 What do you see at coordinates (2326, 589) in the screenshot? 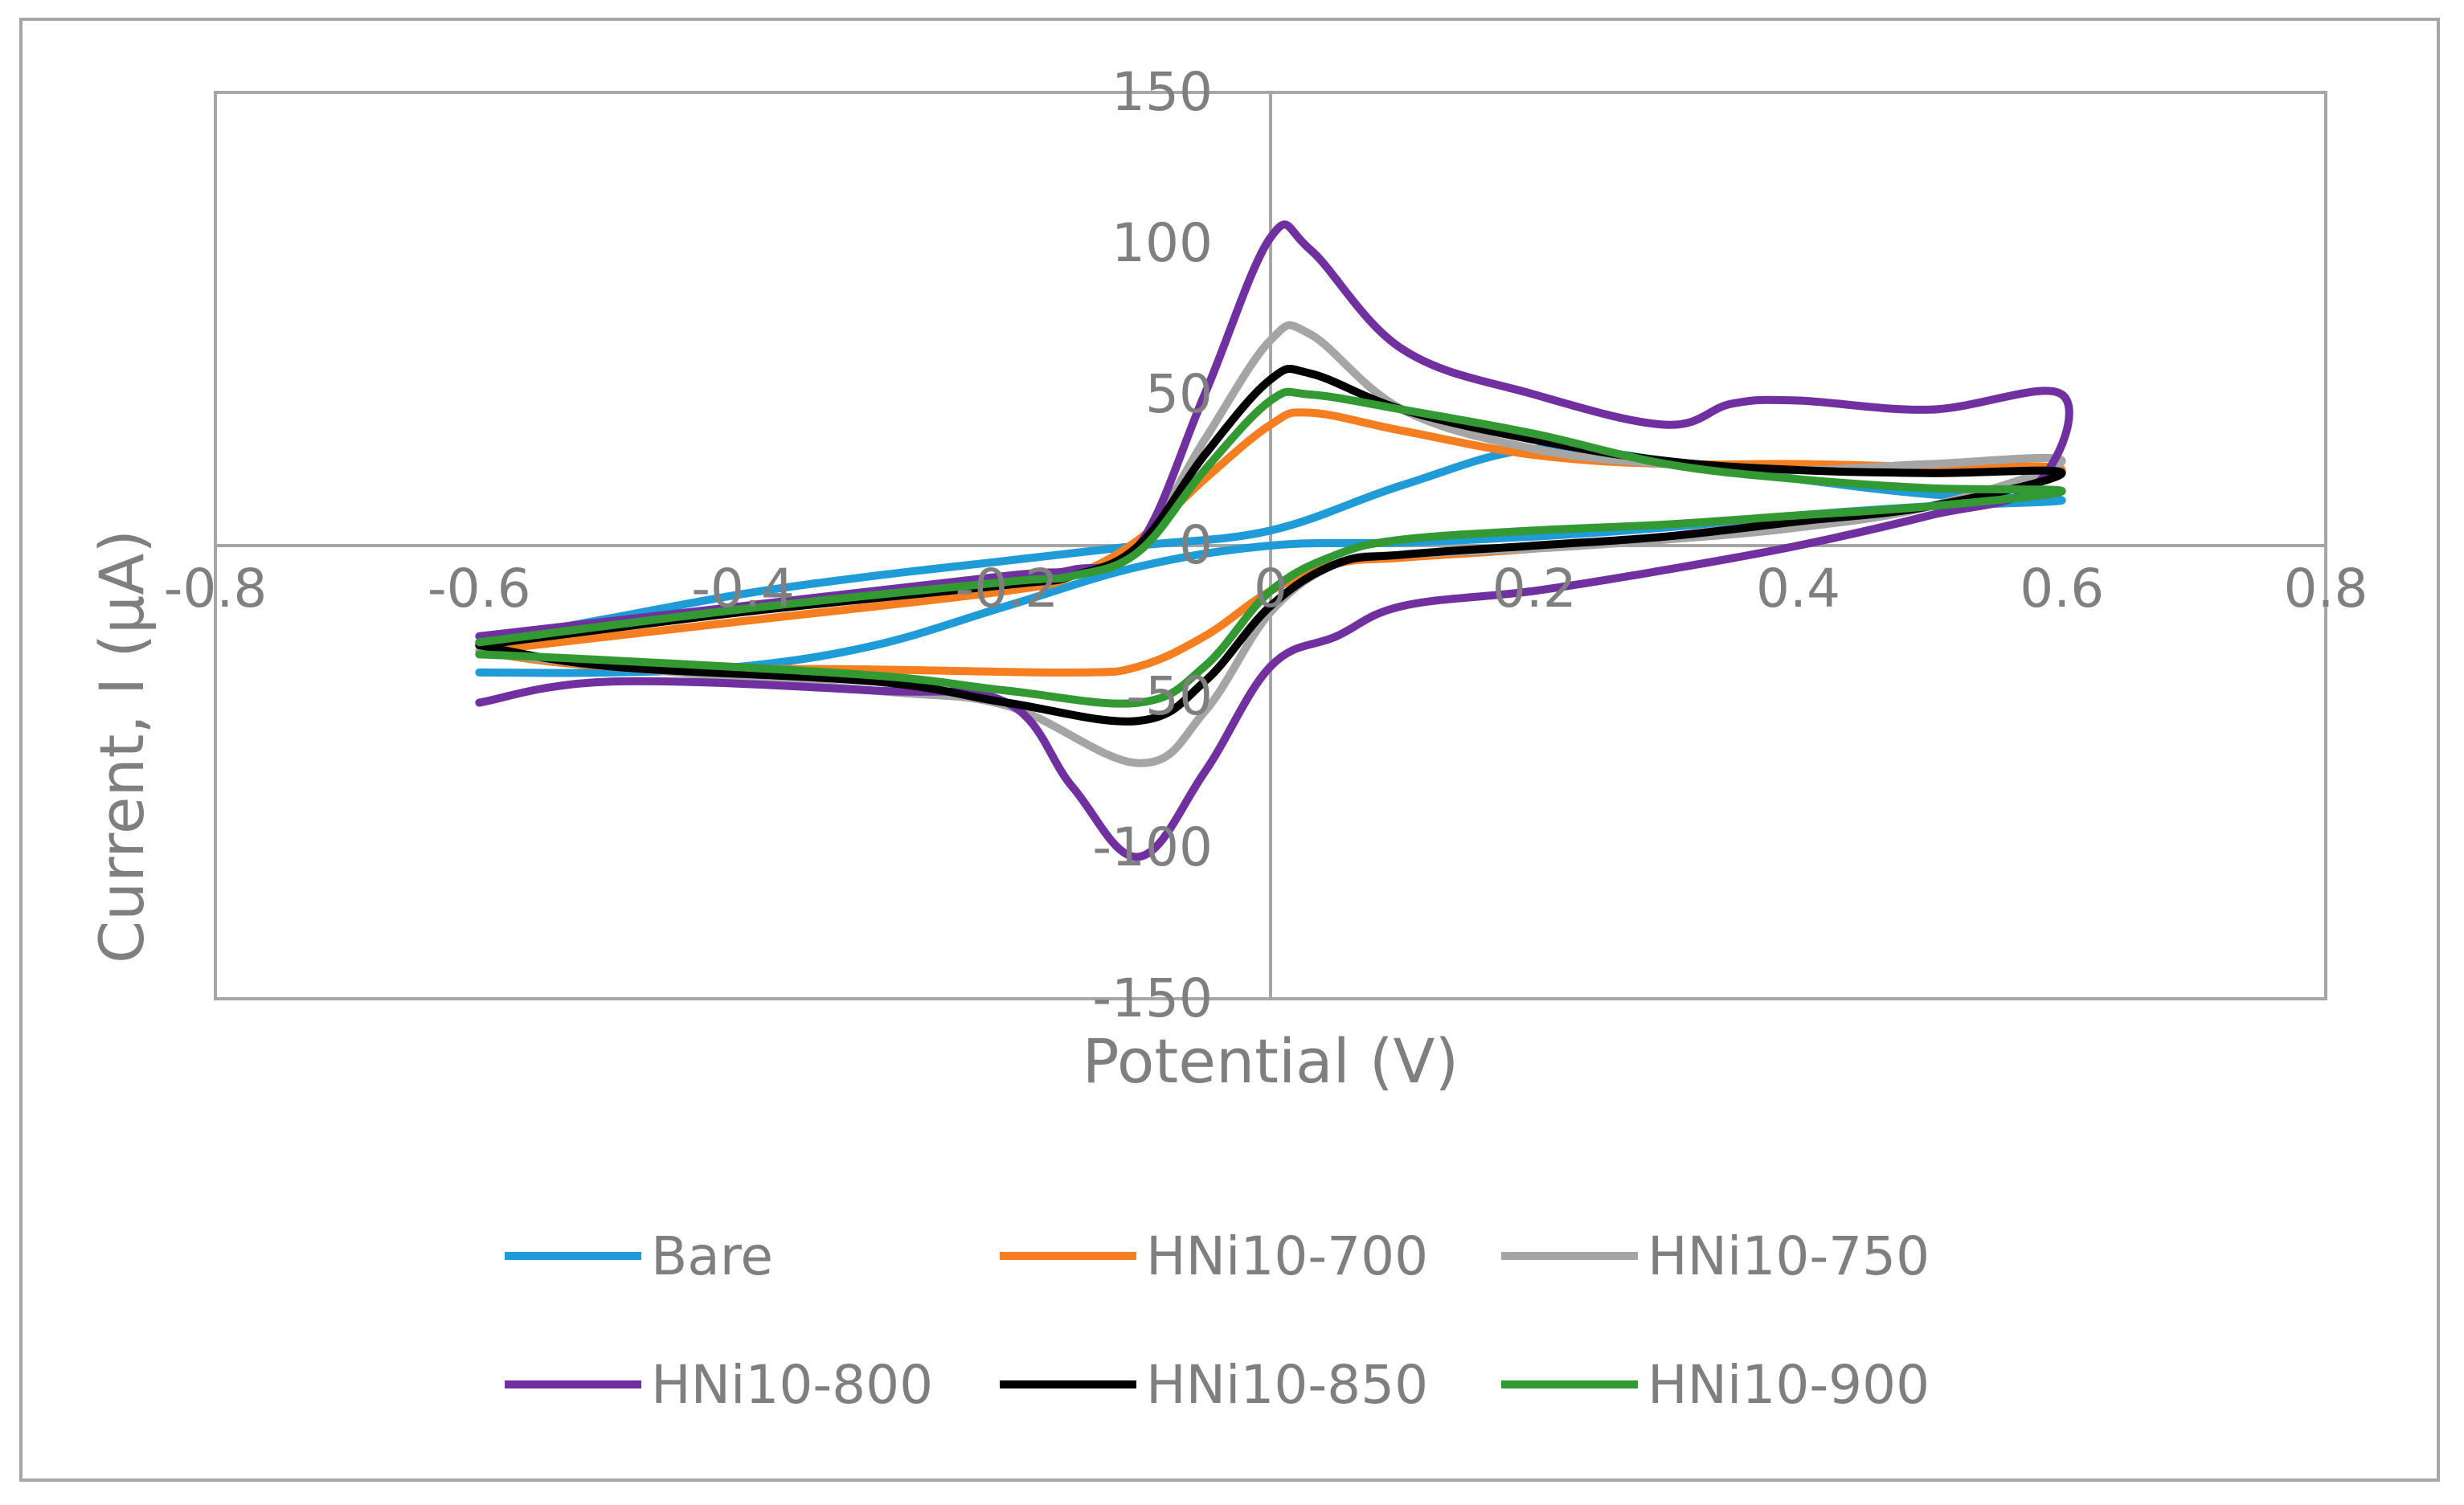
I see `x-tick-label: 0.8` at bounding box center [2326, 589].